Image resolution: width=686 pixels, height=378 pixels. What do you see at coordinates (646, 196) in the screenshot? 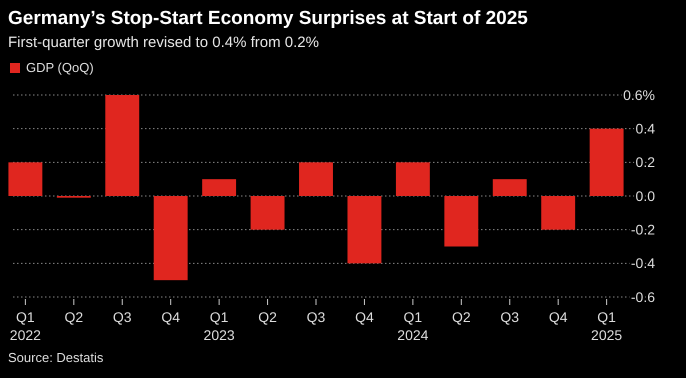
I see `y-tick-label: 0.0` at bounding box center [646, 196].